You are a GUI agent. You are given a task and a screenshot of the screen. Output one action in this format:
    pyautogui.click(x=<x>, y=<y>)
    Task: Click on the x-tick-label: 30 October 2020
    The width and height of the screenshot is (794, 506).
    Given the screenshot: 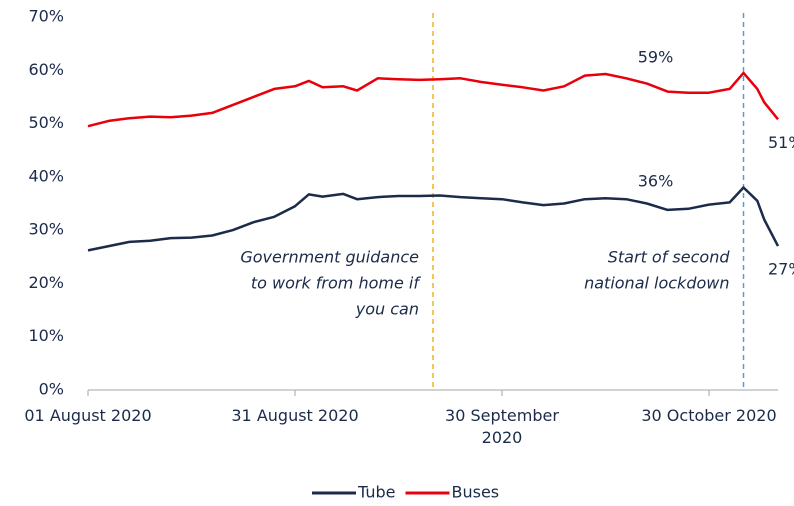 What is the action you would take?
    pyautogui.click(x=709, y=415)
    